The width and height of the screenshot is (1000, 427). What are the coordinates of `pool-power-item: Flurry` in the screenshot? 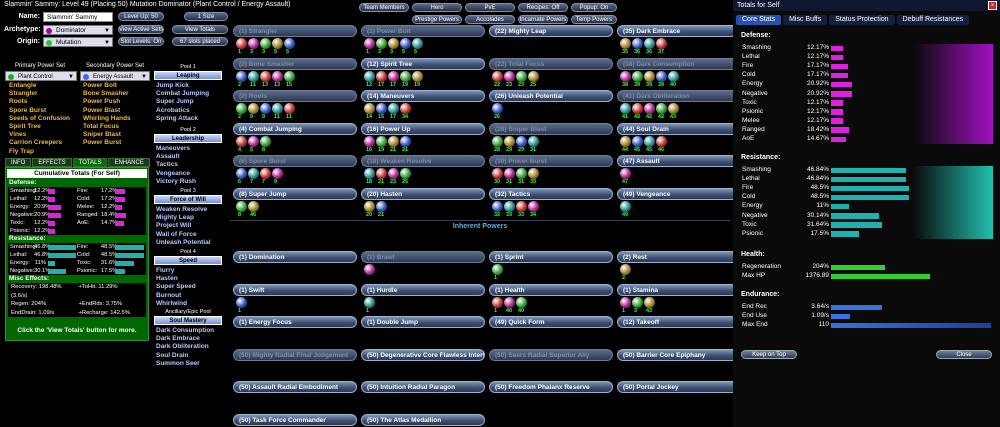 It's located at (165, 270).